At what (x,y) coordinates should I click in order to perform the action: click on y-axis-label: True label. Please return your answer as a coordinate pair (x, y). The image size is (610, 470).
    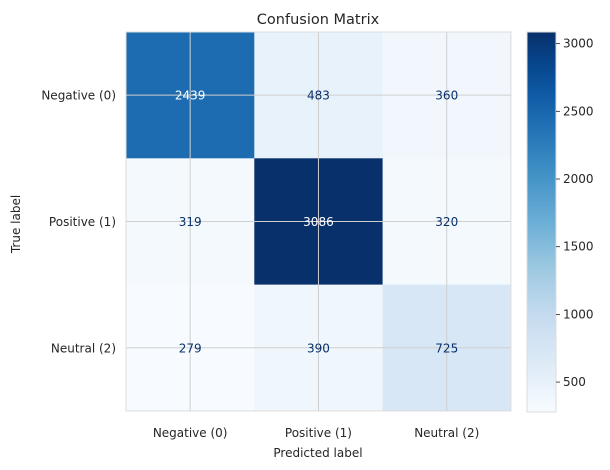
    Looking at the image, I should click on (16, 224).